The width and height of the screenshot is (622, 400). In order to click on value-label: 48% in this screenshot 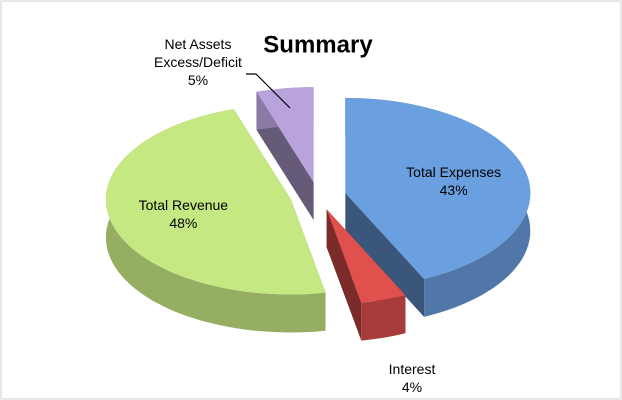, I will do `click(183, 222)`.